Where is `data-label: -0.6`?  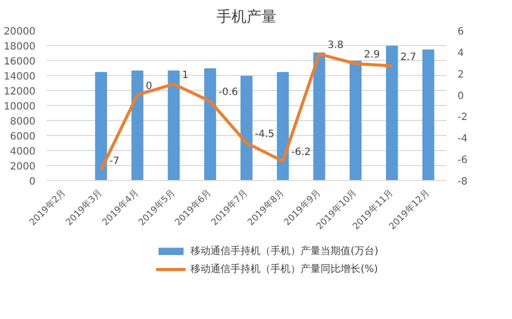 data-label: -0.6 is located at coordinates (228, 92).